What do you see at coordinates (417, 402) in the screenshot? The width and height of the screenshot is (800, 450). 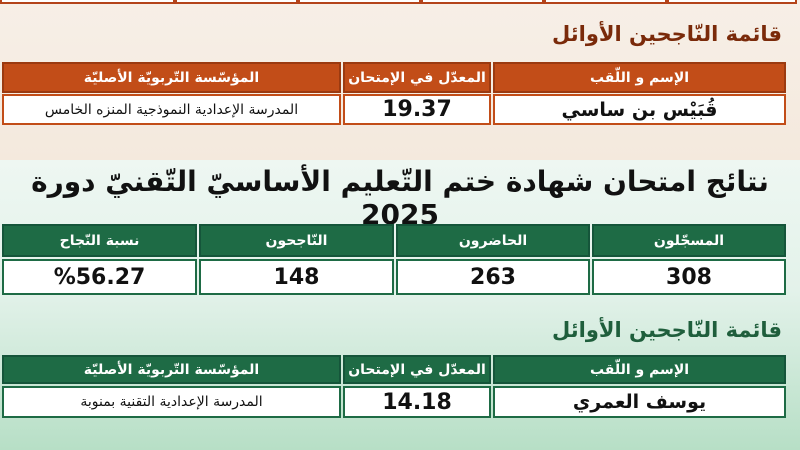 I see `green-row-average: 14.18` at bounding box center [417, 402].